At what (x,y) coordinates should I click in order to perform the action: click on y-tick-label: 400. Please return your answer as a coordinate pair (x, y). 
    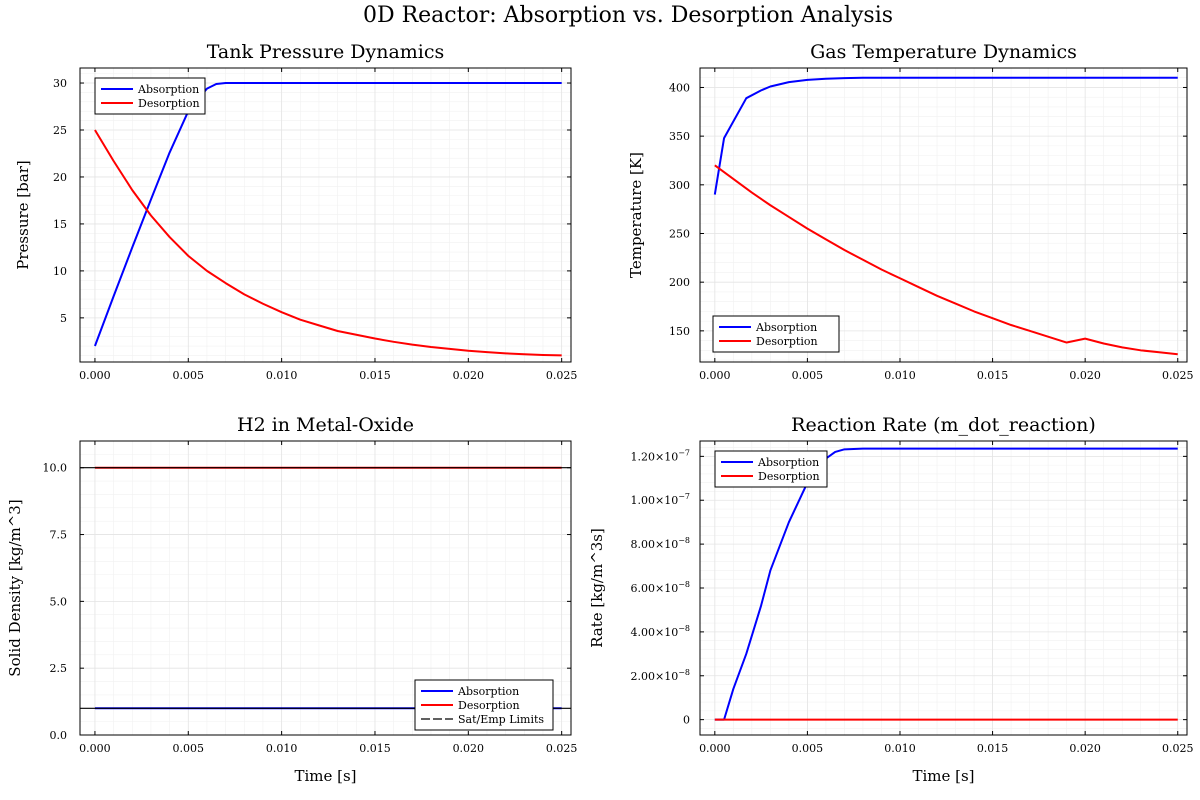
    Looking at the image, I should click on (679, 87).